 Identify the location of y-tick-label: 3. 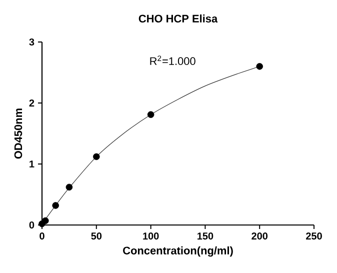
(31, 42).